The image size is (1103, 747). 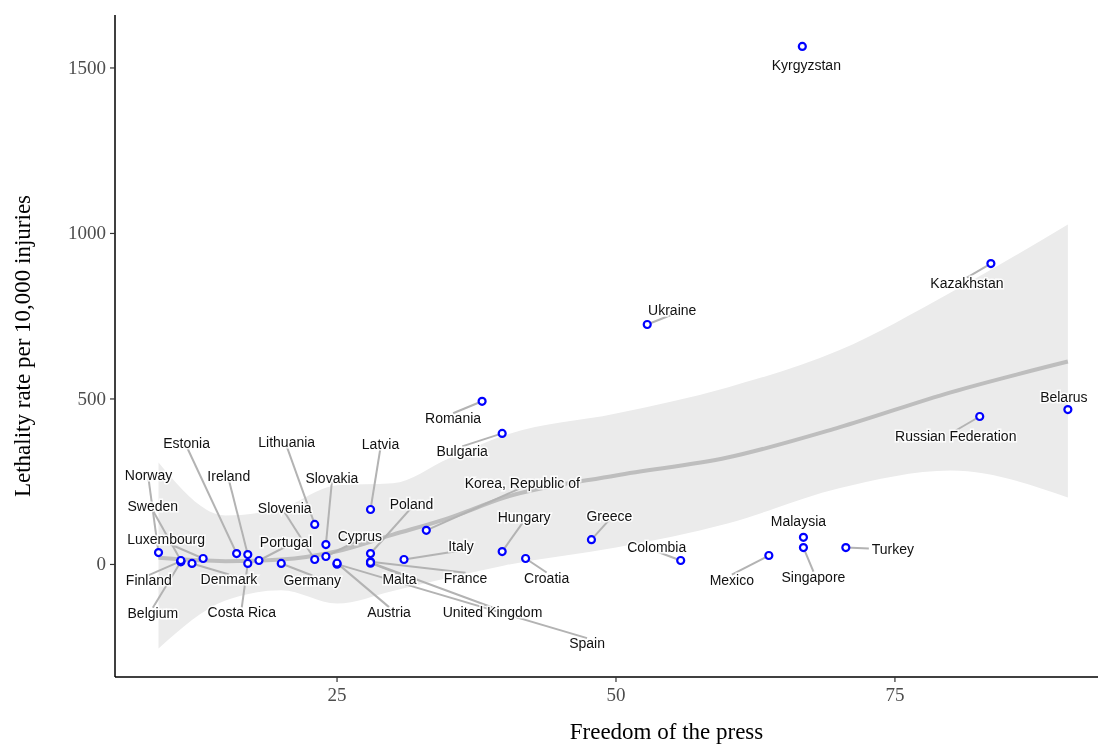 What do you see at coordinates (813, 576) in the screenshot?
I see `annotation: Singapore` at bounding box center [813, 576].